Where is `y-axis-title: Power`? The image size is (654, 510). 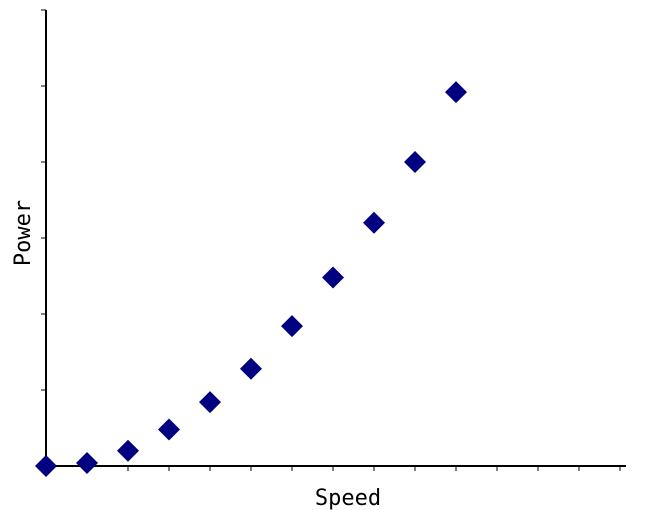 y-axis-title: Power is located at coordinates (23, 233).